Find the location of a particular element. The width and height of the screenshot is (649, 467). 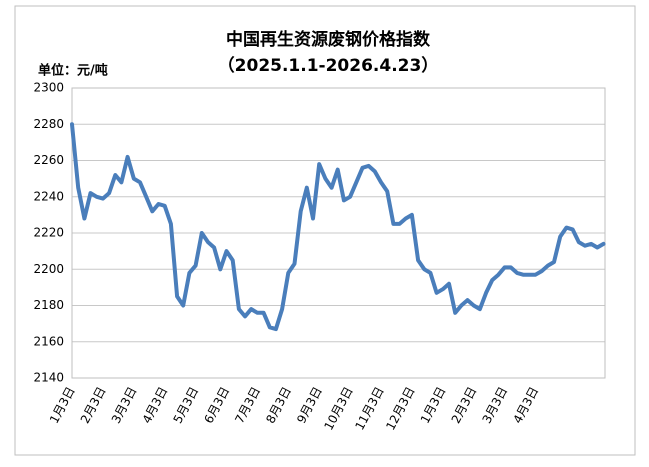

y-tick-label: 2260 is located at coordinates (48, 160).